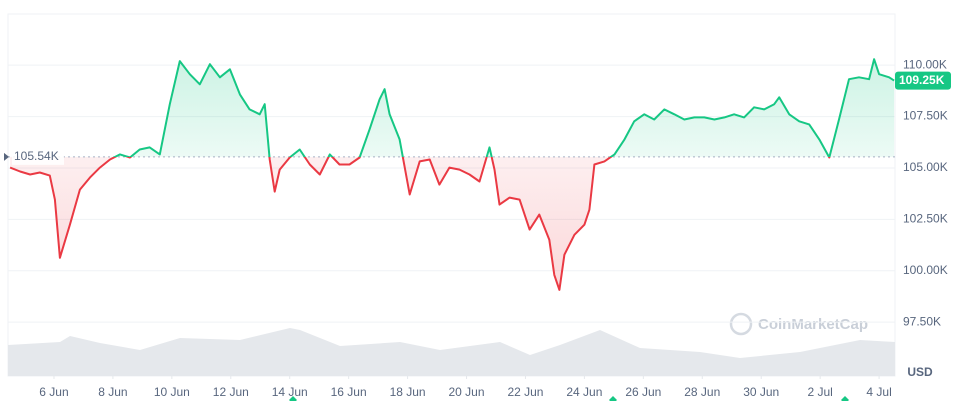 This screenshot has width=957, height=401. Describe the element at coordinates (922, 321) in the screenshot. I see `y-tick-label: 97.50K` at that location.